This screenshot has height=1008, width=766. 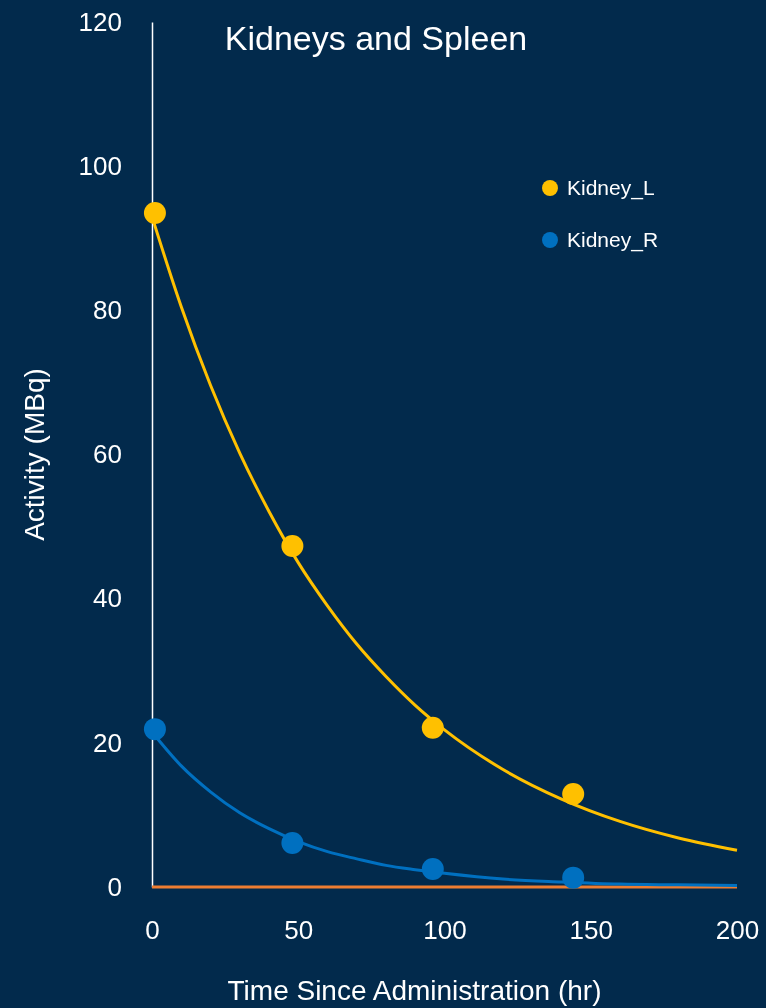 I want to click on x-tick-label: 0, so click(x=152, y=930).